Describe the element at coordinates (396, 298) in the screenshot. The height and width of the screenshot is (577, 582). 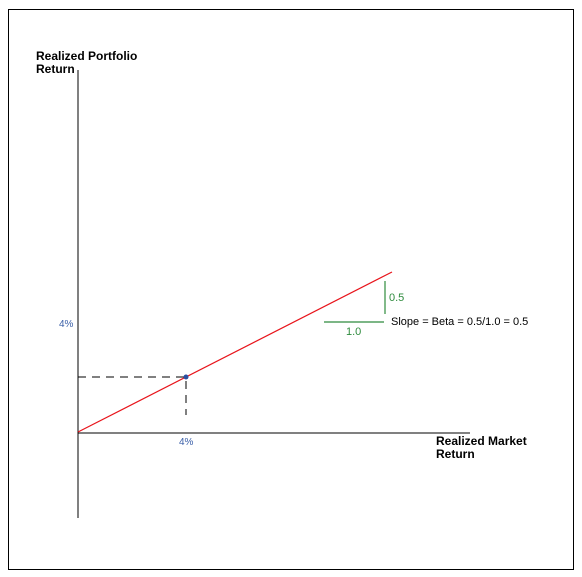
I see `rise-label: 0.5` at that location.